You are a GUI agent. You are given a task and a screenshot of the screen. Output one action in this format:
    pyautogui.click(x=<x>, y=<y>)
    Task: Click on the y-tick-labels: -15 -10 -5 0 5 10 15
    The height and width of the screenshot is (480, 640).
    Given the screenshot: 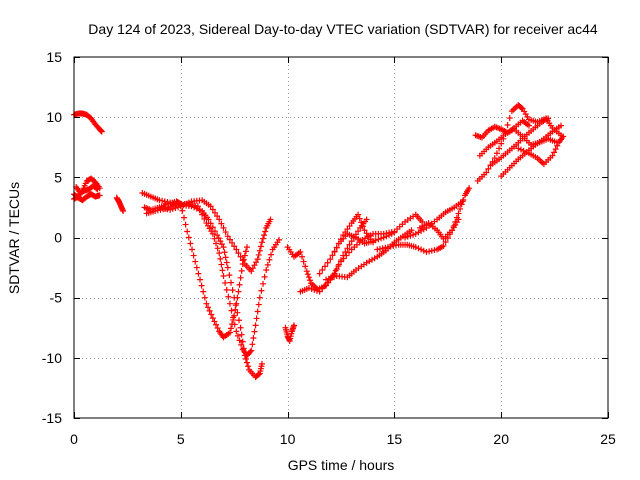 What is the action you would take?
    pyautogui.click(x=52, y=237)
    